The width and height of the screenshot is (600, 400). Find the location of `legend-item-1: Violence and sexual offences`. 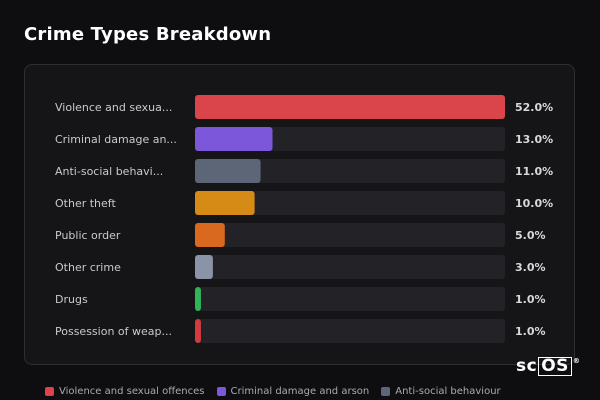

legend-item-1: Violence and sexual offences is located at coordinates (125, 391).